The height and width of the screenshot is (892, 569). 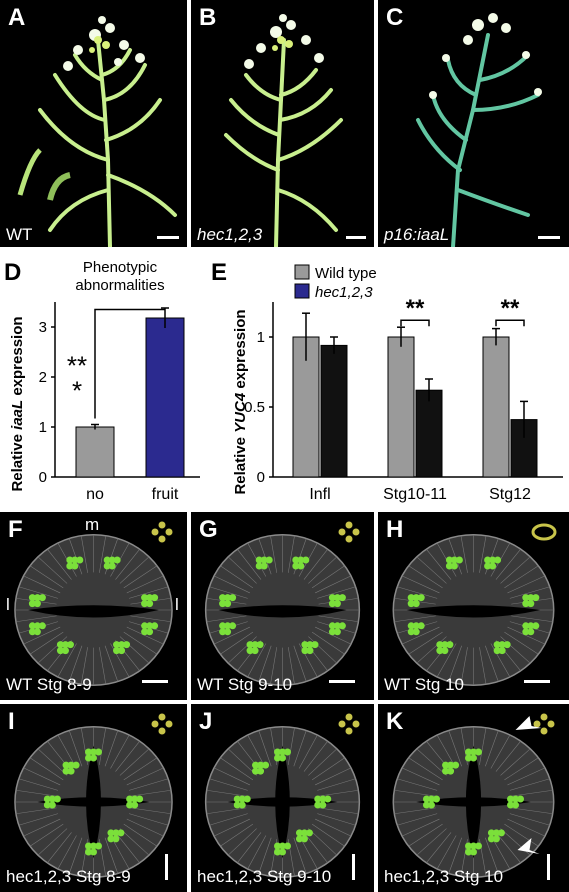 What do you see at coordinates (165, 397) in the screenshot?
I see `chart-d-bar-fruit` at bounding box center [165, 397].